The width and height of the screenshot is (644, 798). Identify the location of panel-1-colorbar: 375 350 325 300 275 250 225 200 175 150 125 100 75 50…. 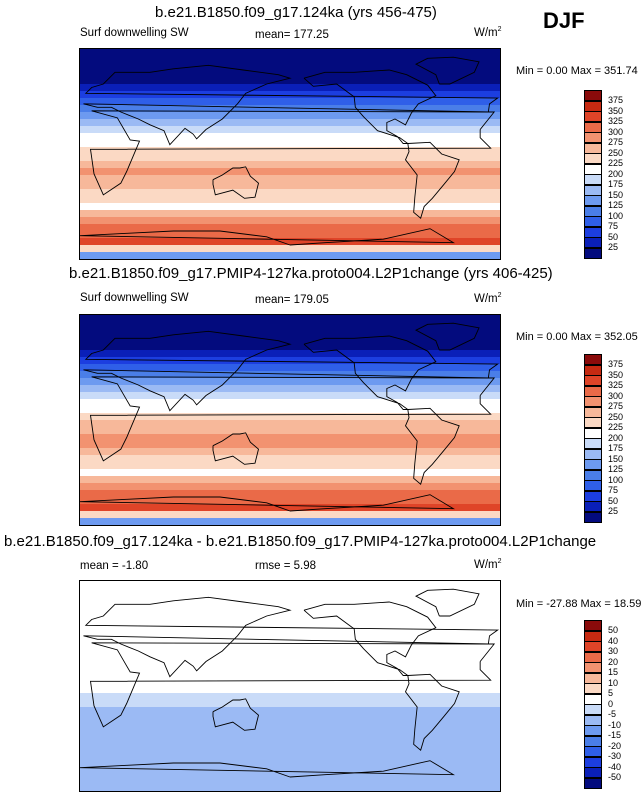
(609, 174).